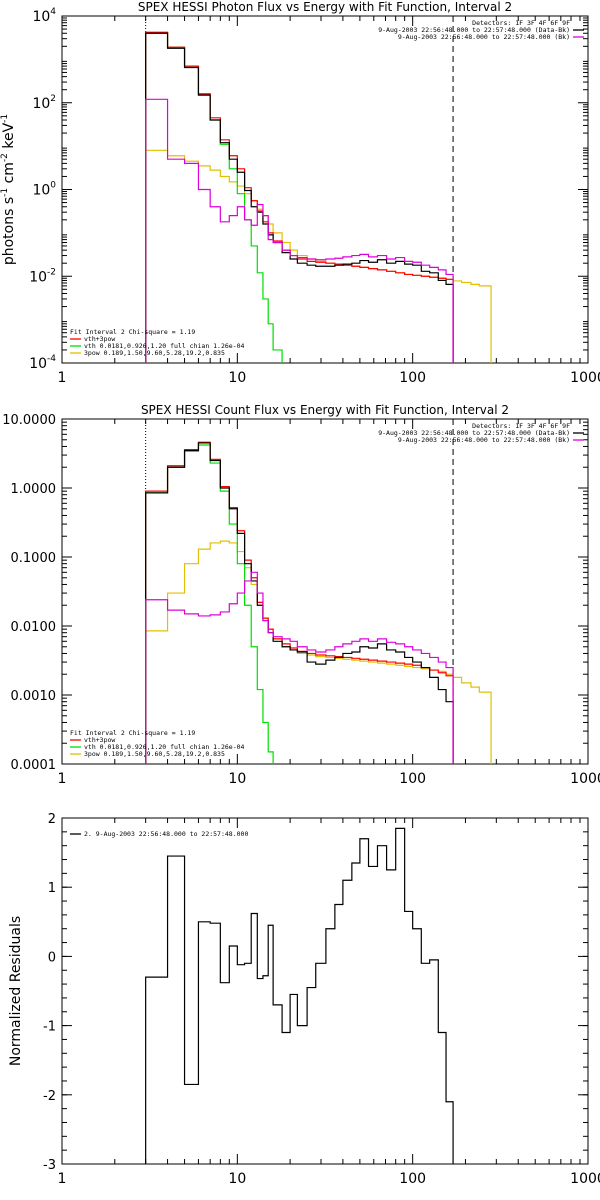 This screenshot has width=600, height=1200. I want to click on y-tick-label: 2, so click(52, 819).